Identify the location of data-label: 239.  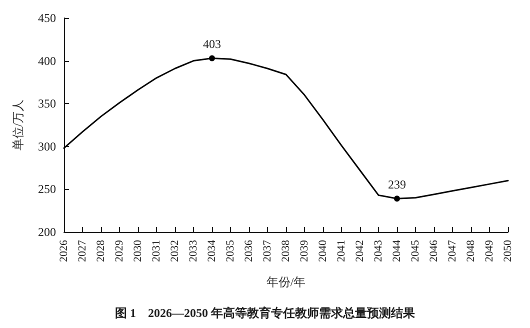
(397, 185).